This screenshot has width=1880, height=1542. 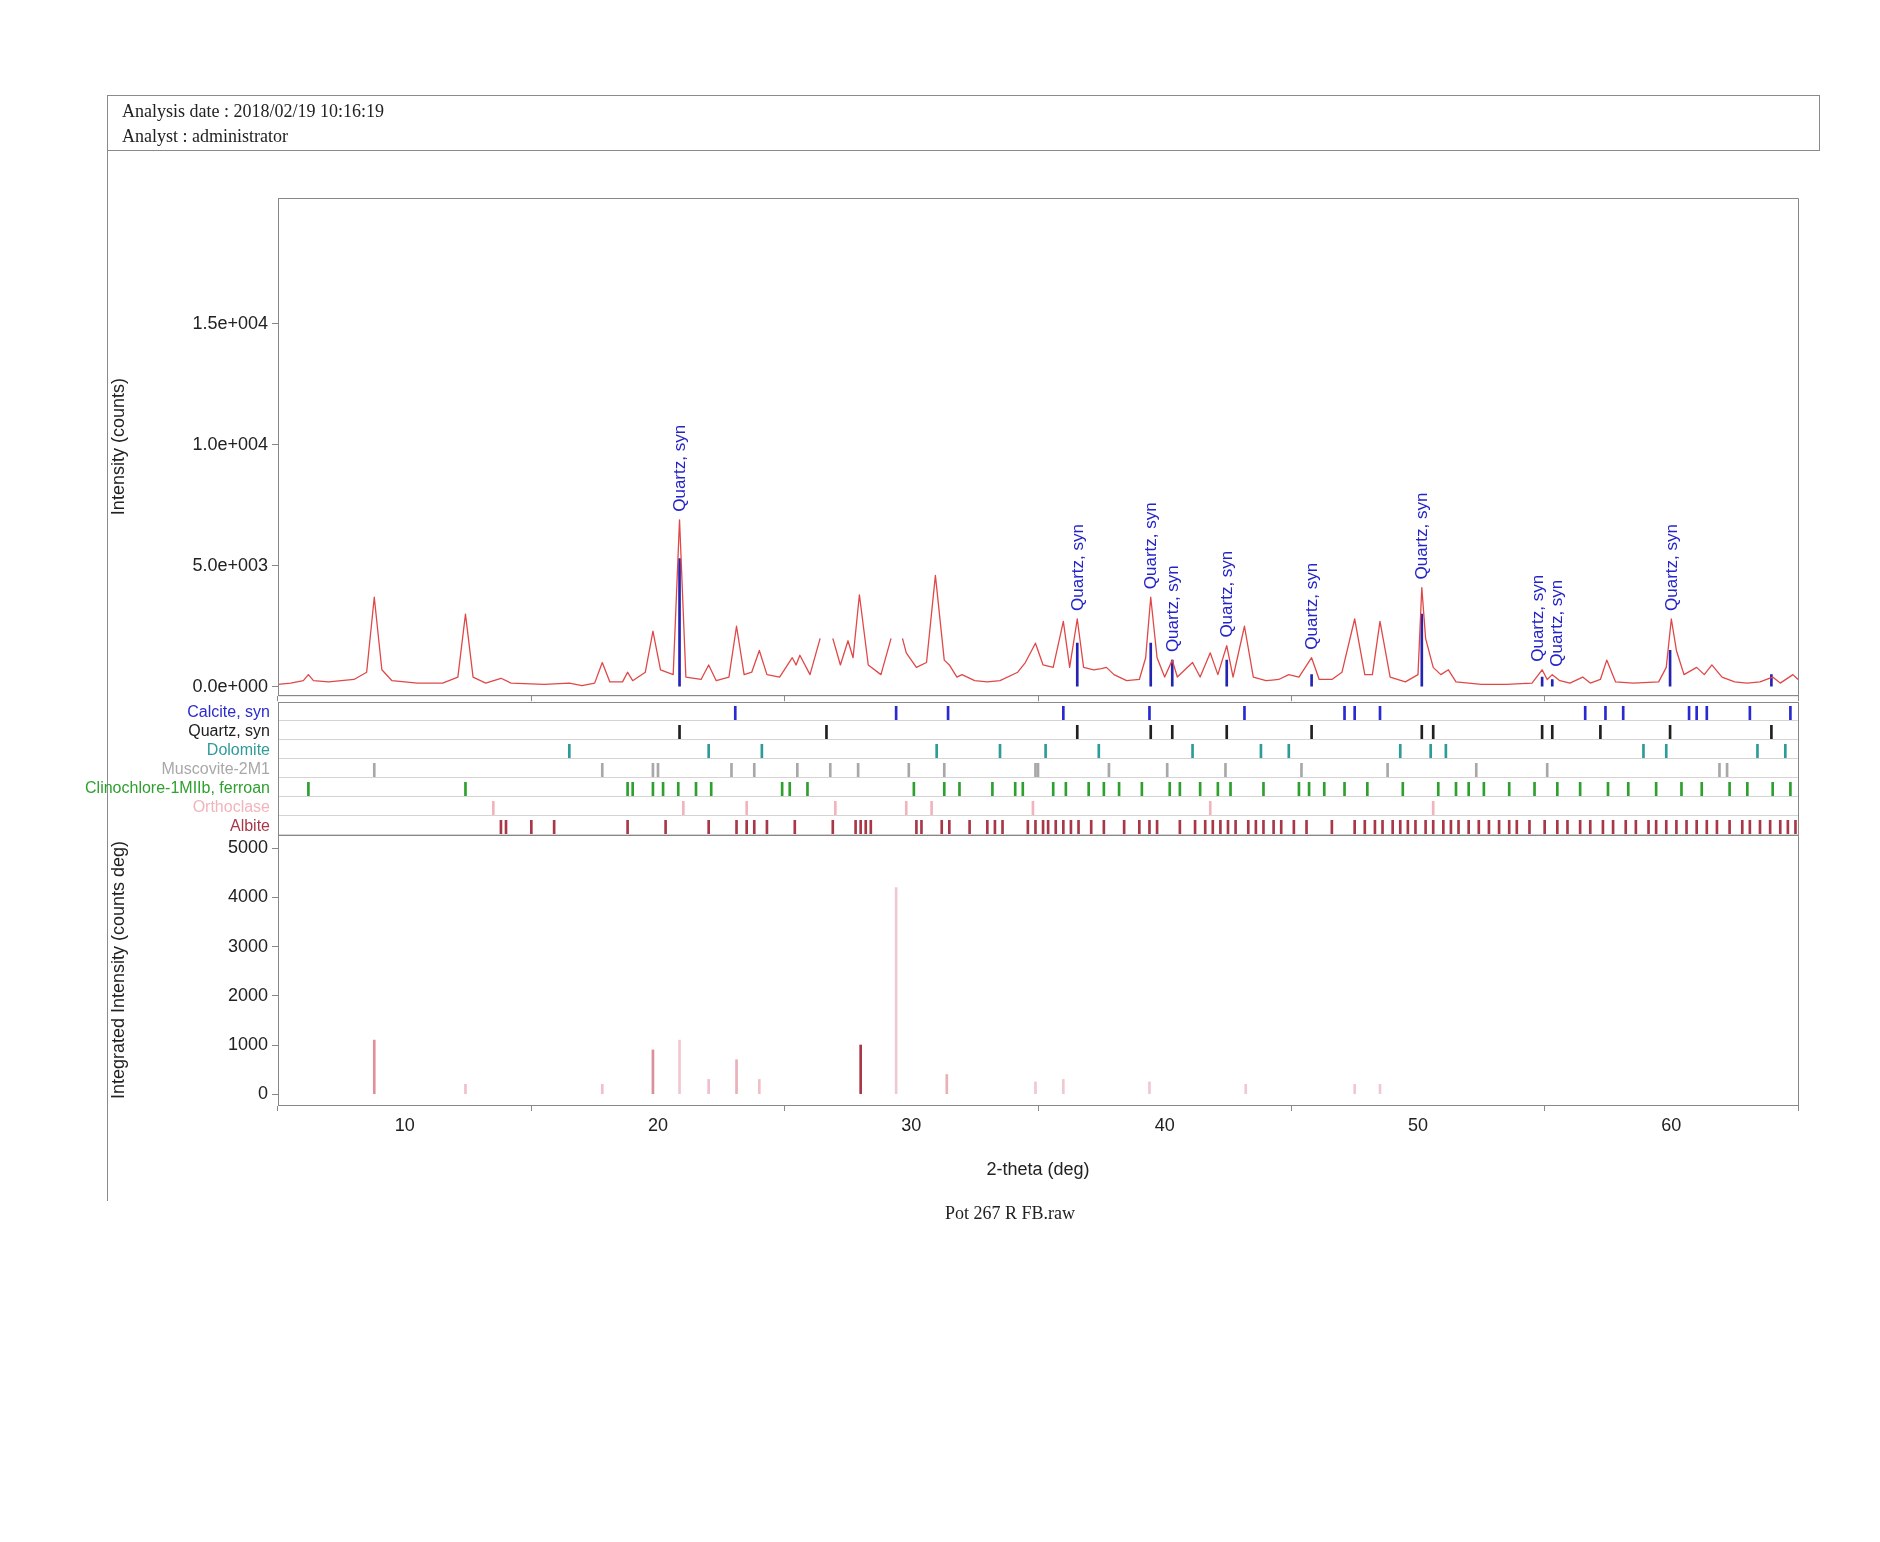 What do you see at coordinates (253, 111) in the screenshot?
I see `text: Analysis date : 2018/02/19 10:16:19` at bounding box center [253, 111].